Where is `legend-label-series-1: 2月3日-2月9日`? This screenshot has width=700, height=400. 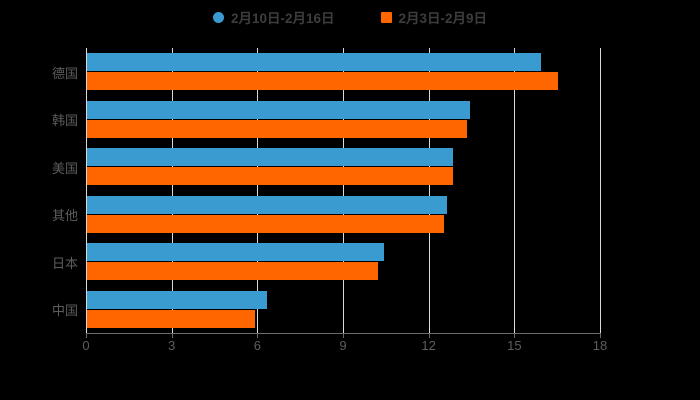
legend-label-series-1: 2月3日-2月9日 is located at coordinates (443, 18).